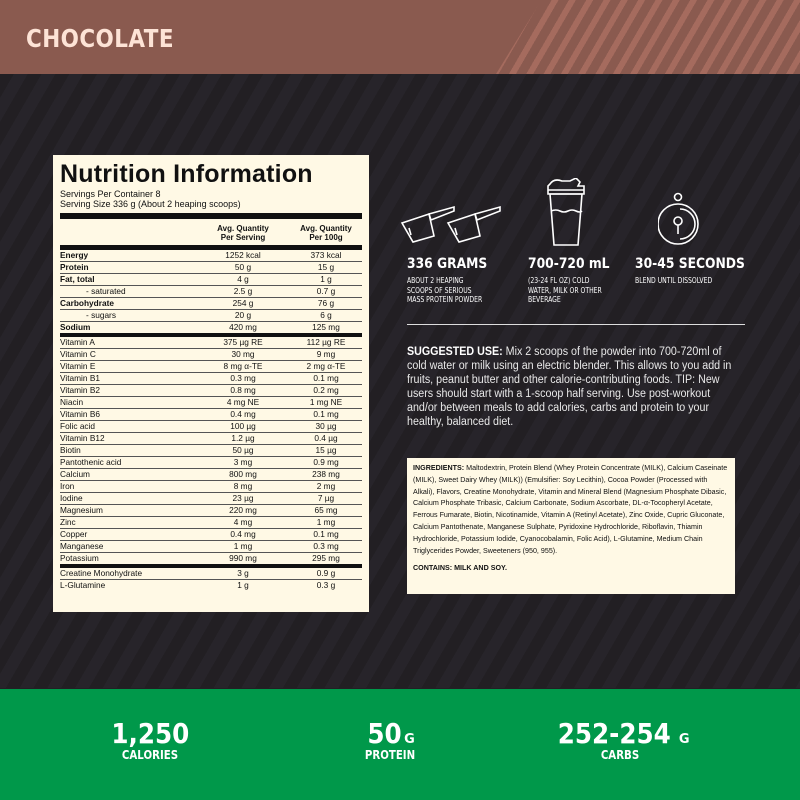 This screenshot has height=800, width=800. Describe the element at coordinates (74, 255) in the screenshot. I see `nutrient-name: Energy` at that location.